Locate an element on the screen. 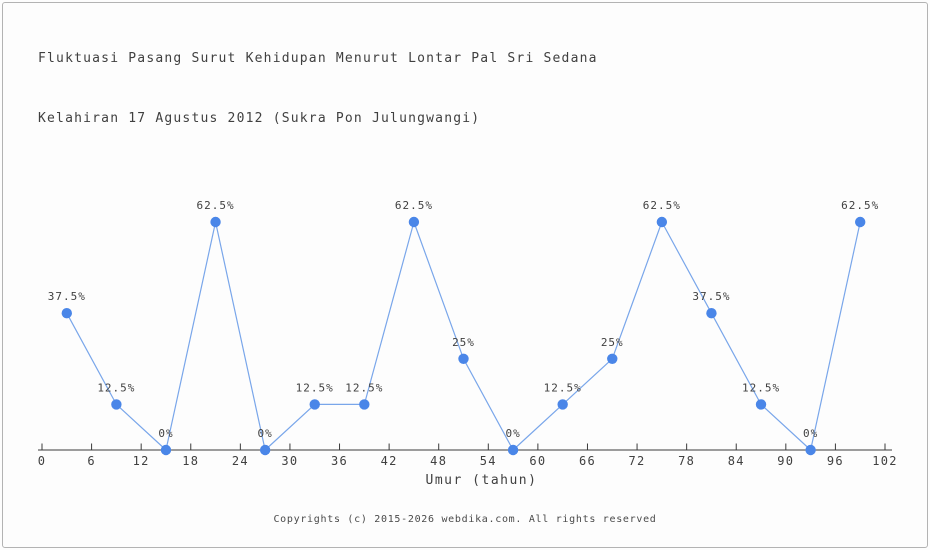  x-axis-tick-label: 36 is located at coordinates (339, 461).